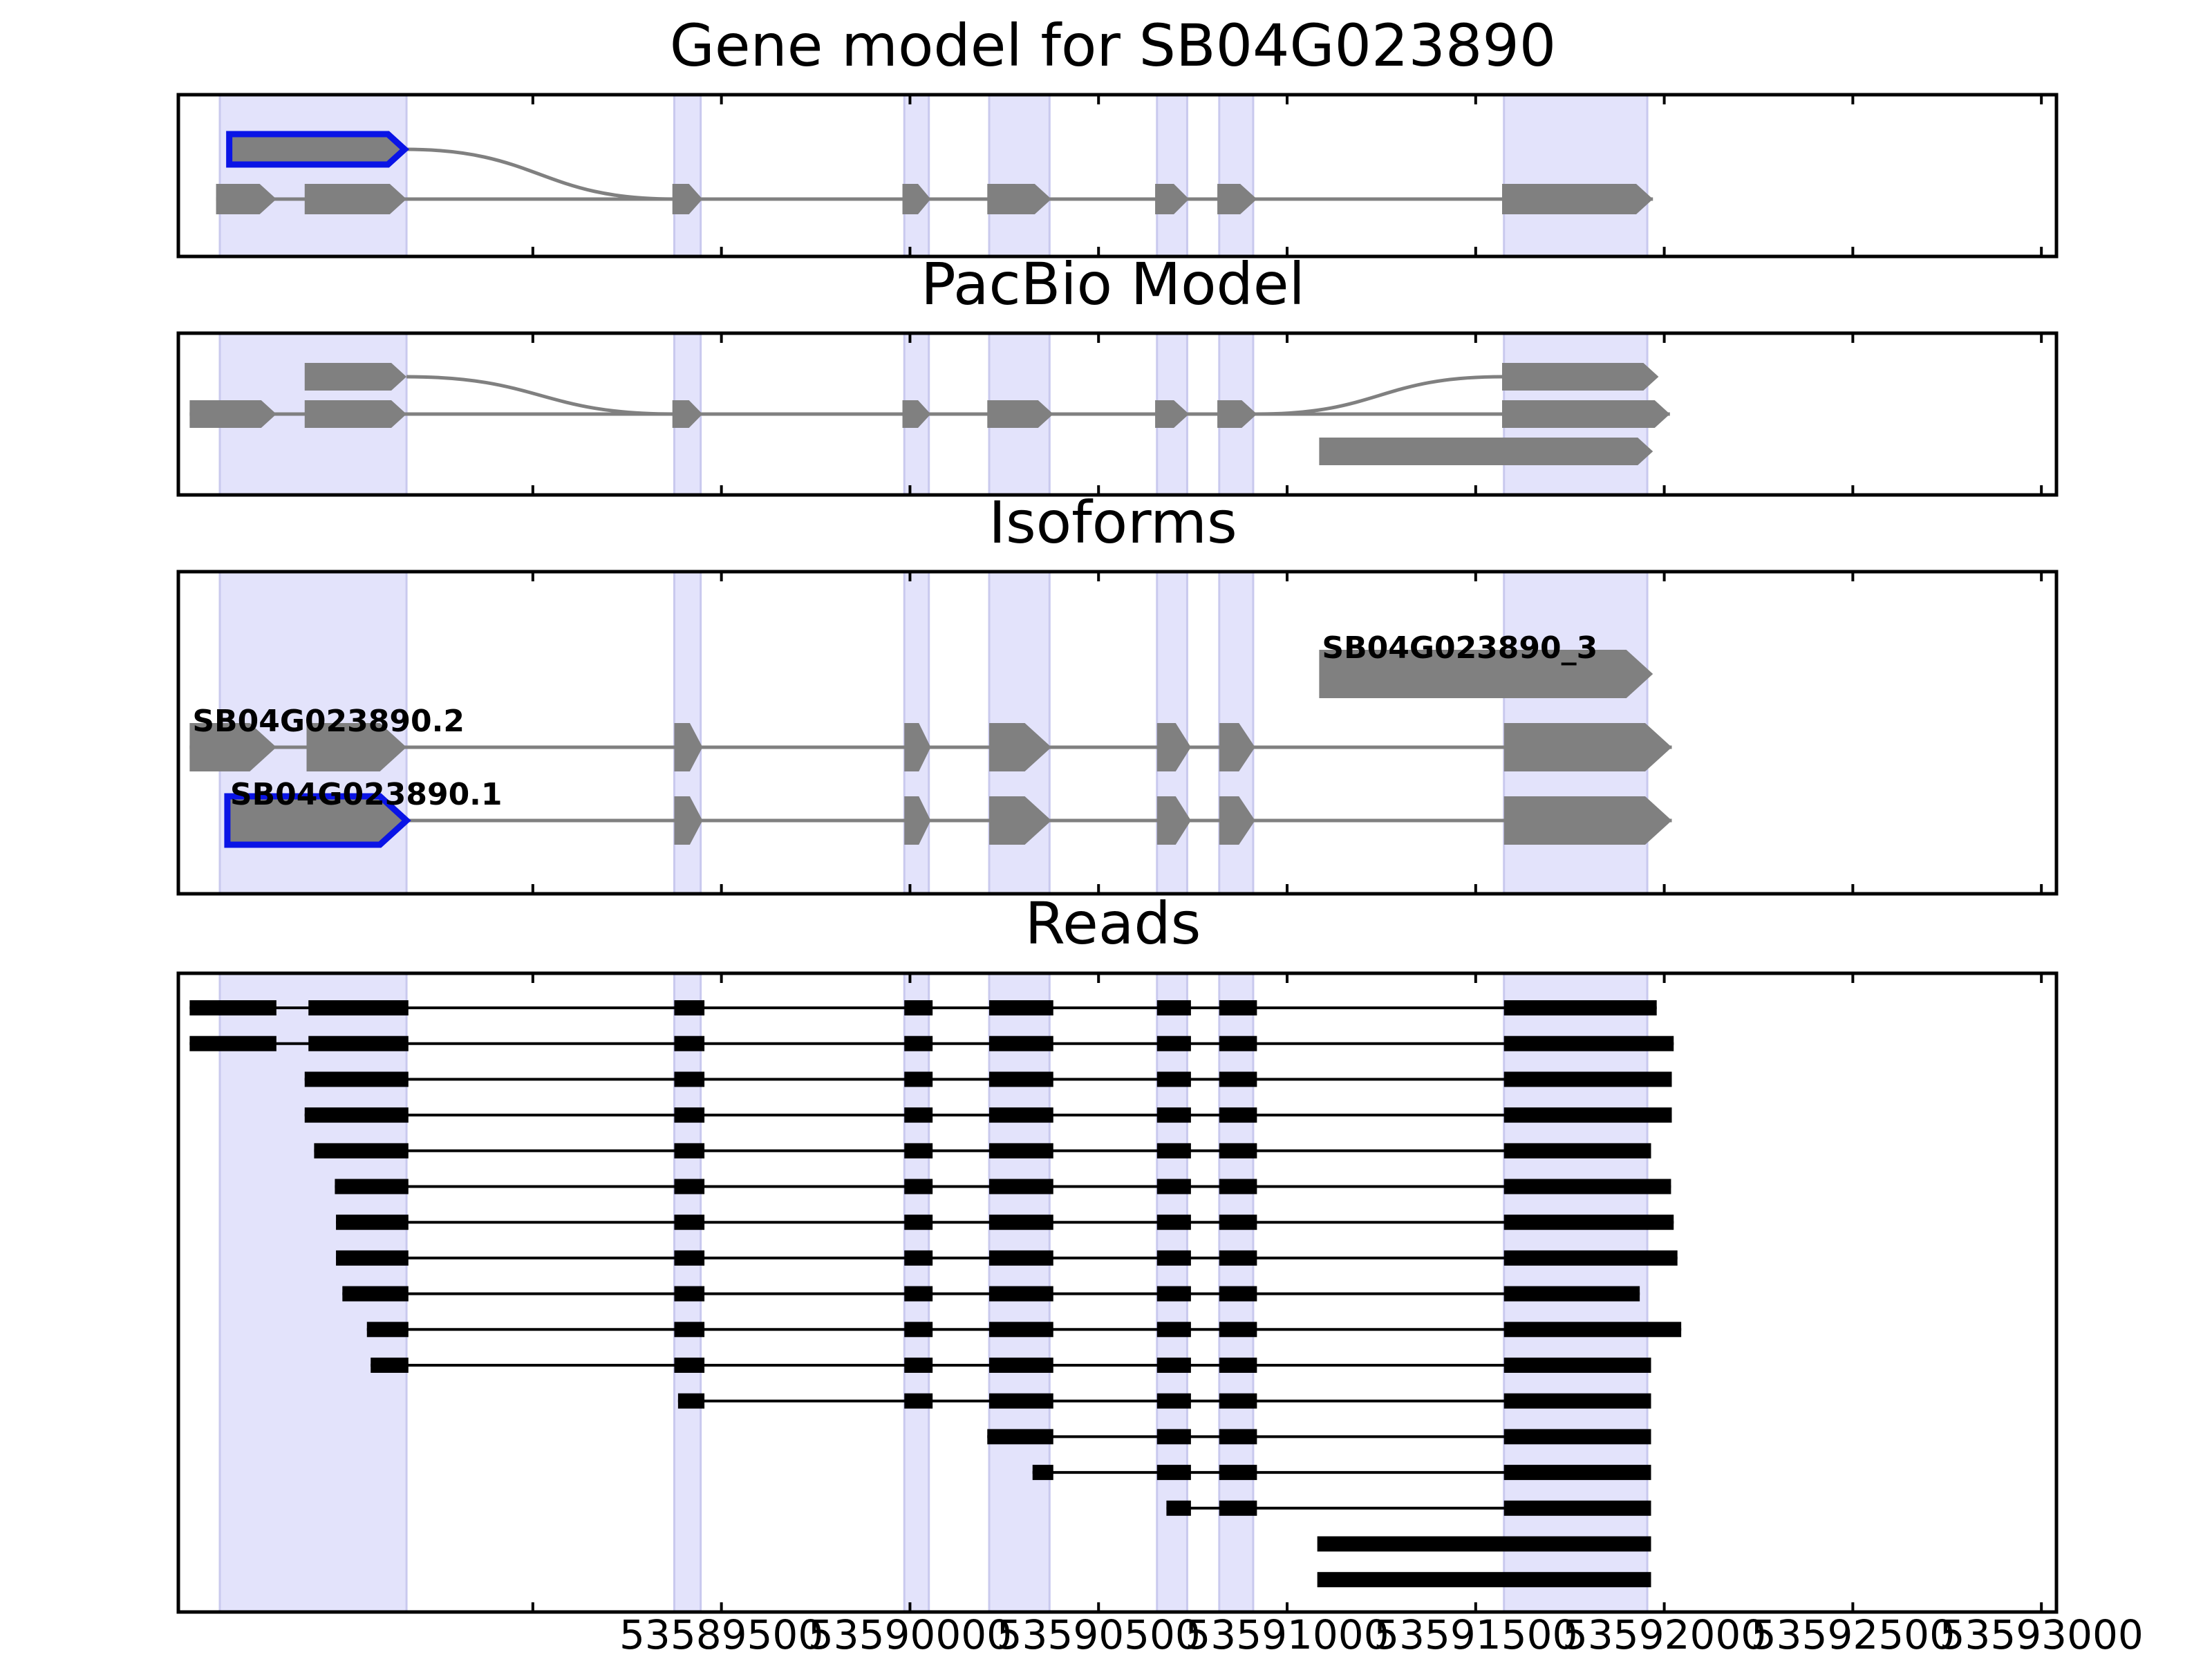 The width and height of the screenshot is (2212, 1659). I want to click on transcript-track: SB04G023890.2, so click(931, 737).